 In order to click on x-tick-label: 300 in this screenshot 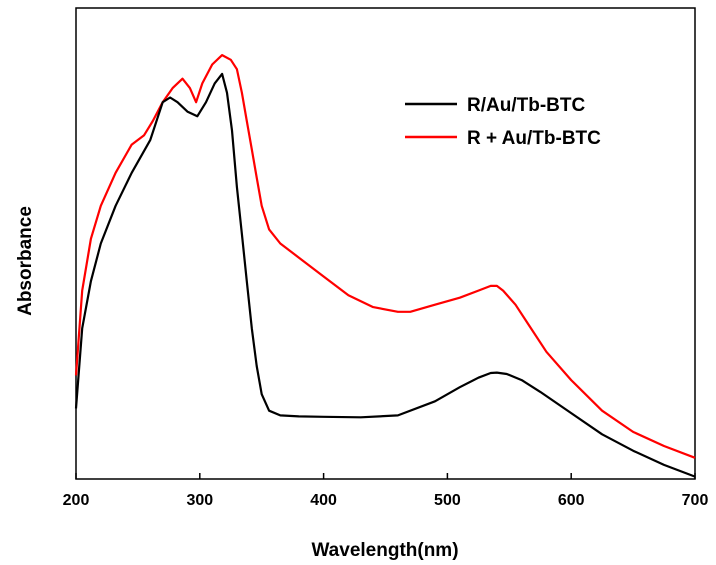, I will do `click(199, 500)`.